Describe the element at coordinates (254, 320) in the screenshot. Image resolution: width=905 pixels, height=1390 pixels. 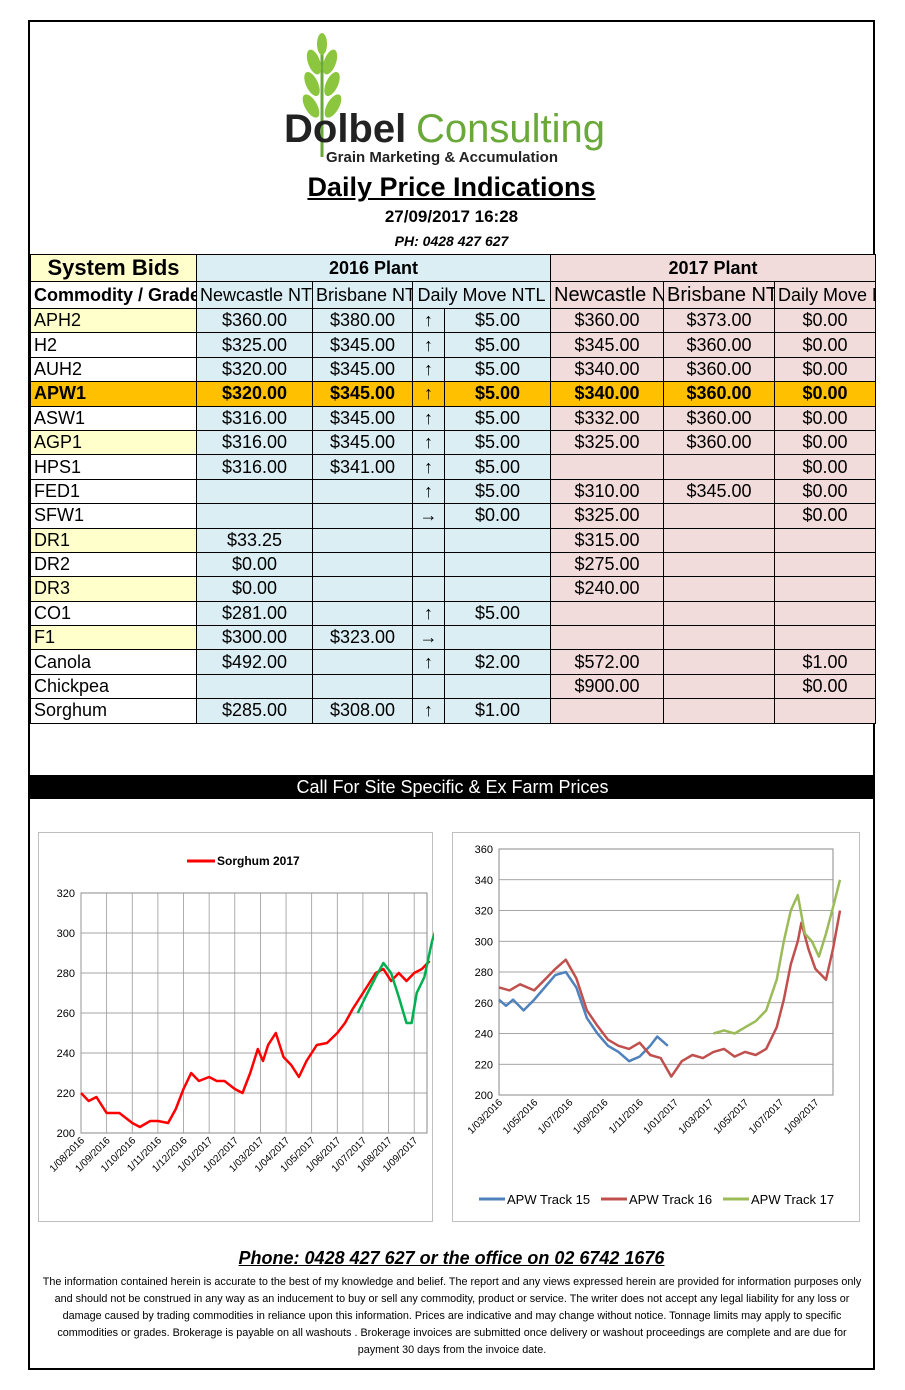
I see `newcastle-2016-cell: $360.00` at that location.